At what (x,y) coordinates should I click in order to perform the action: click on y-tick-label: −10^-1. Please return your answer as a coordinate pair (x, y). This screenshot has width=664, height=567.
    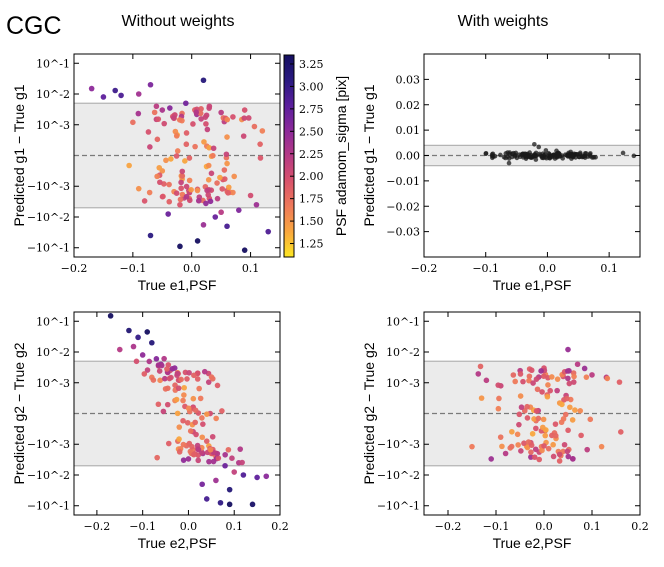
    Looking at the image, I should click on (398, 506).